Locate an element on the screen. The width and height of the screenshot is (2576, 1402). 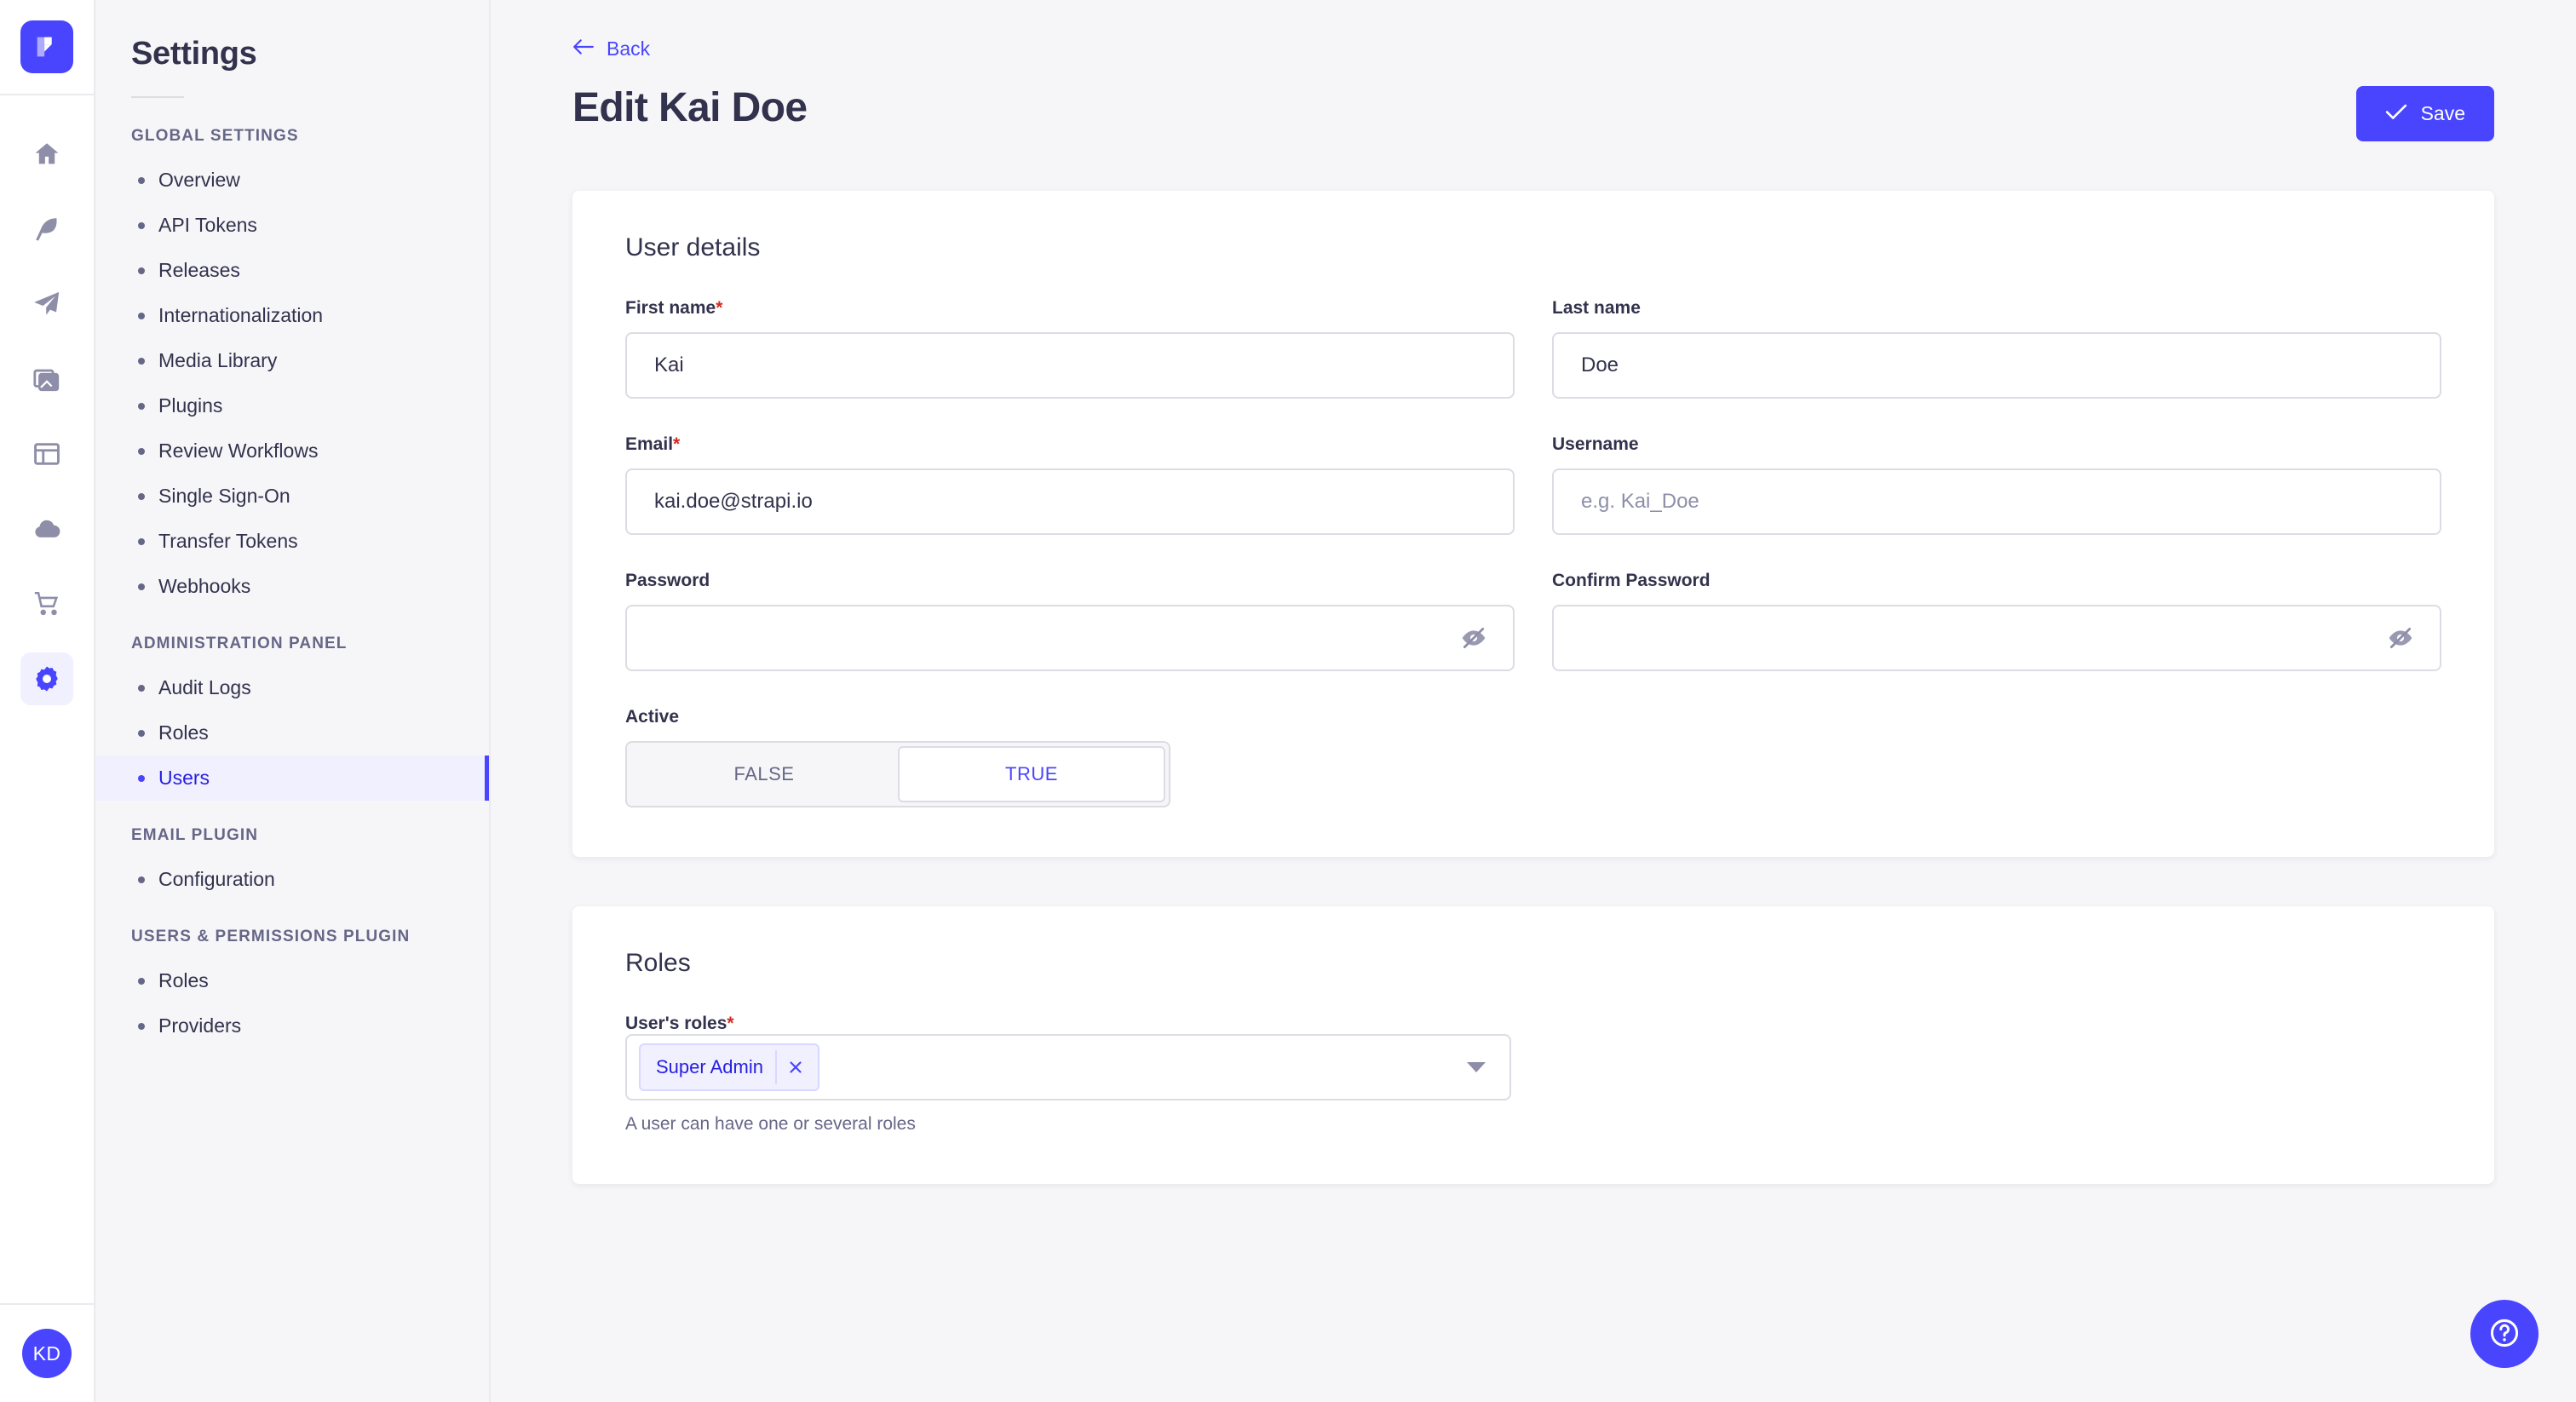
title-row: Edit Kai Doe Save is located at coordinates (1533, 113).